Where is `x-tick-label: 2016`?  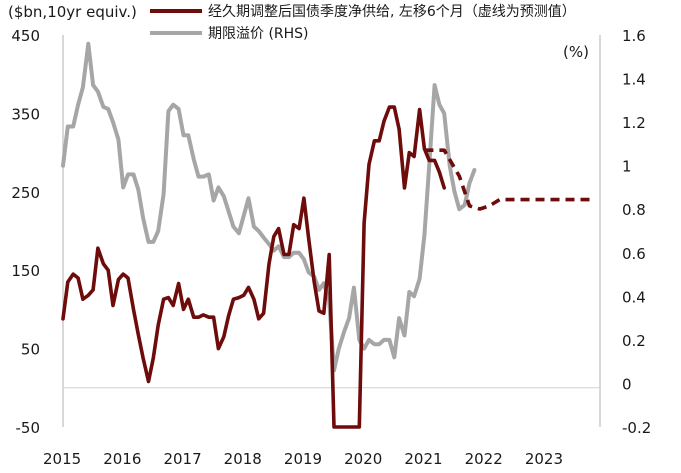 x-tick-label: 2016 is located at coordinates (122, 459).